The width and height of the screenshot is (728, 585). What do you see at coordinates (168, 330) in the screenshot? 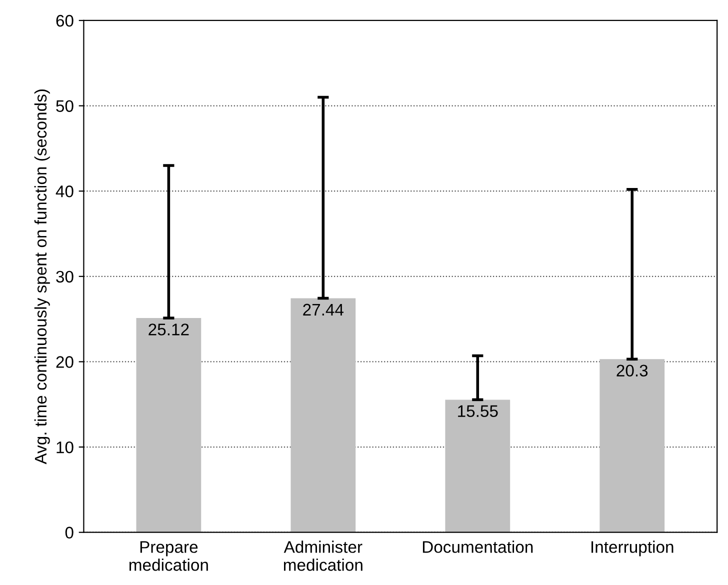
I see `data-label: 25.12` at bounding box center [168, 330].